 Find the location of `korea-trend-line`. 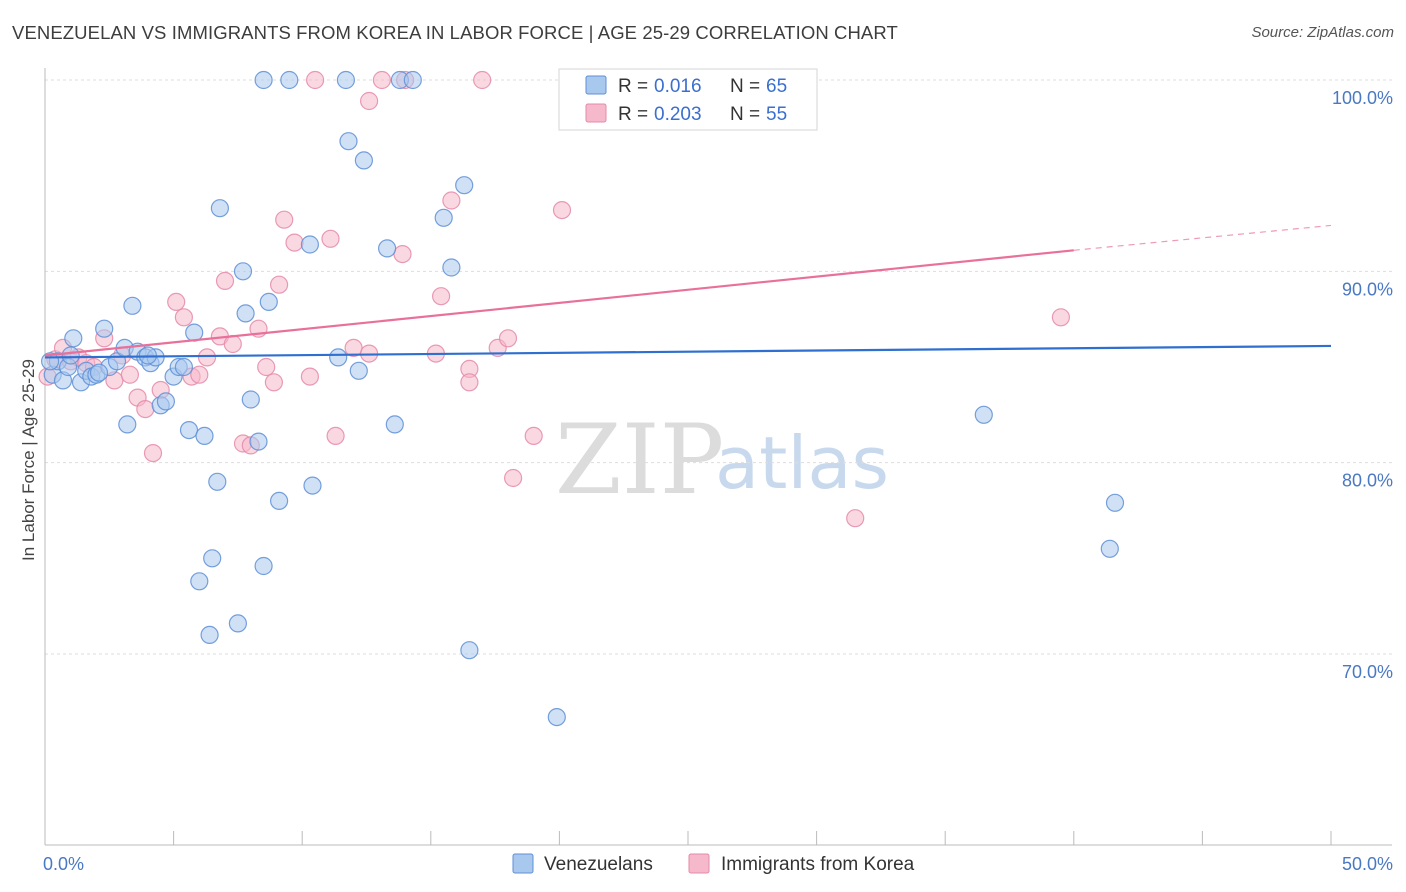

korea-trend-line is located at coordinates (559, 303).